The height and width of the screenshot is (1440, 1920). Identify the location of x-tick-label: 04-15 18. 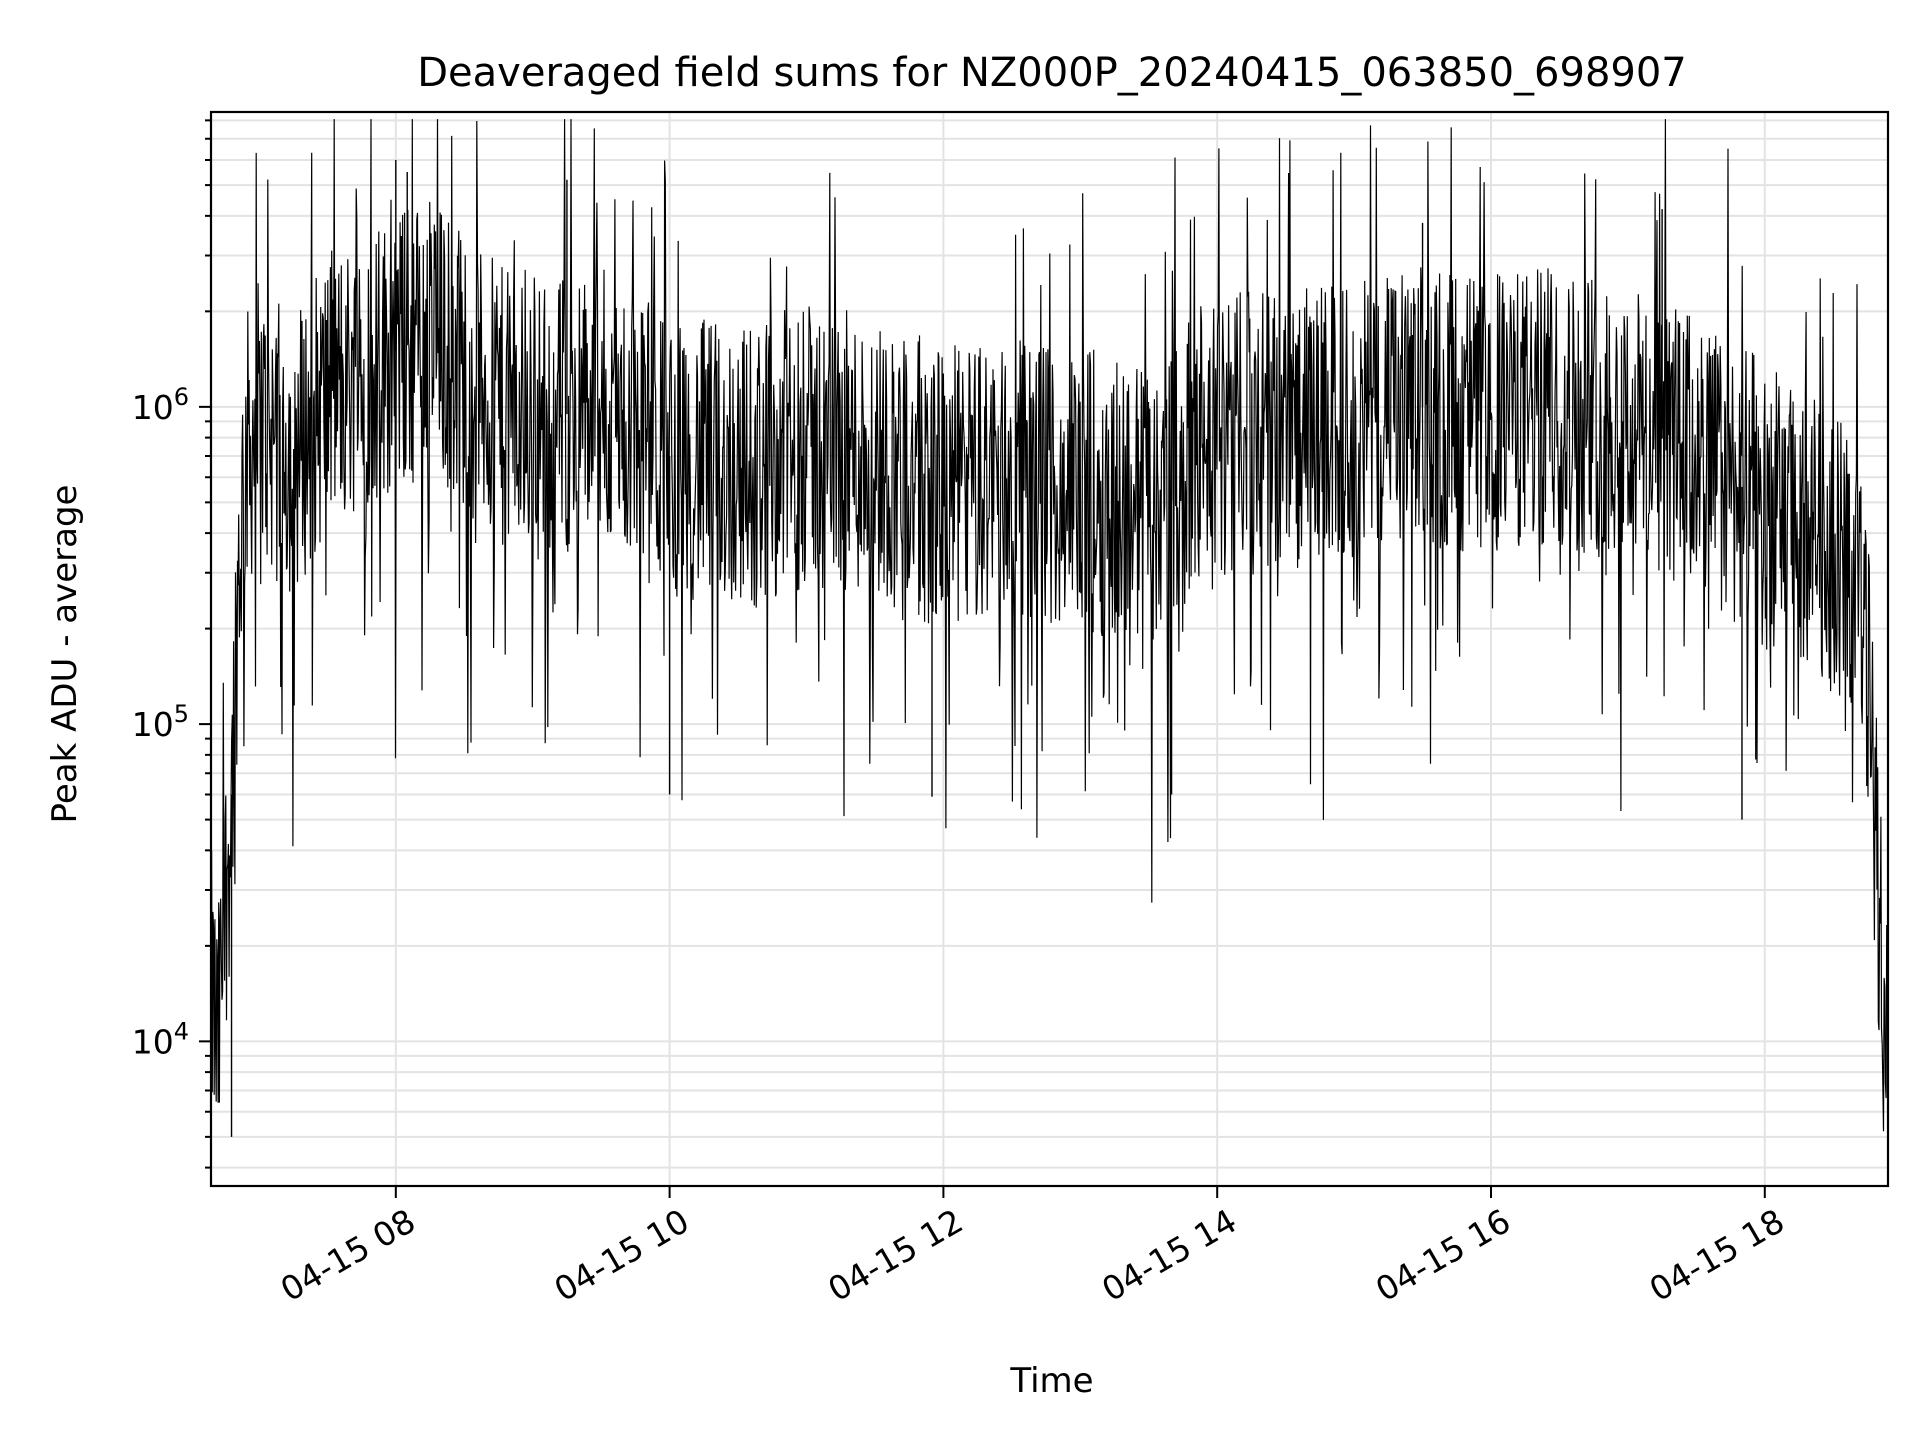
(1717, 1255).